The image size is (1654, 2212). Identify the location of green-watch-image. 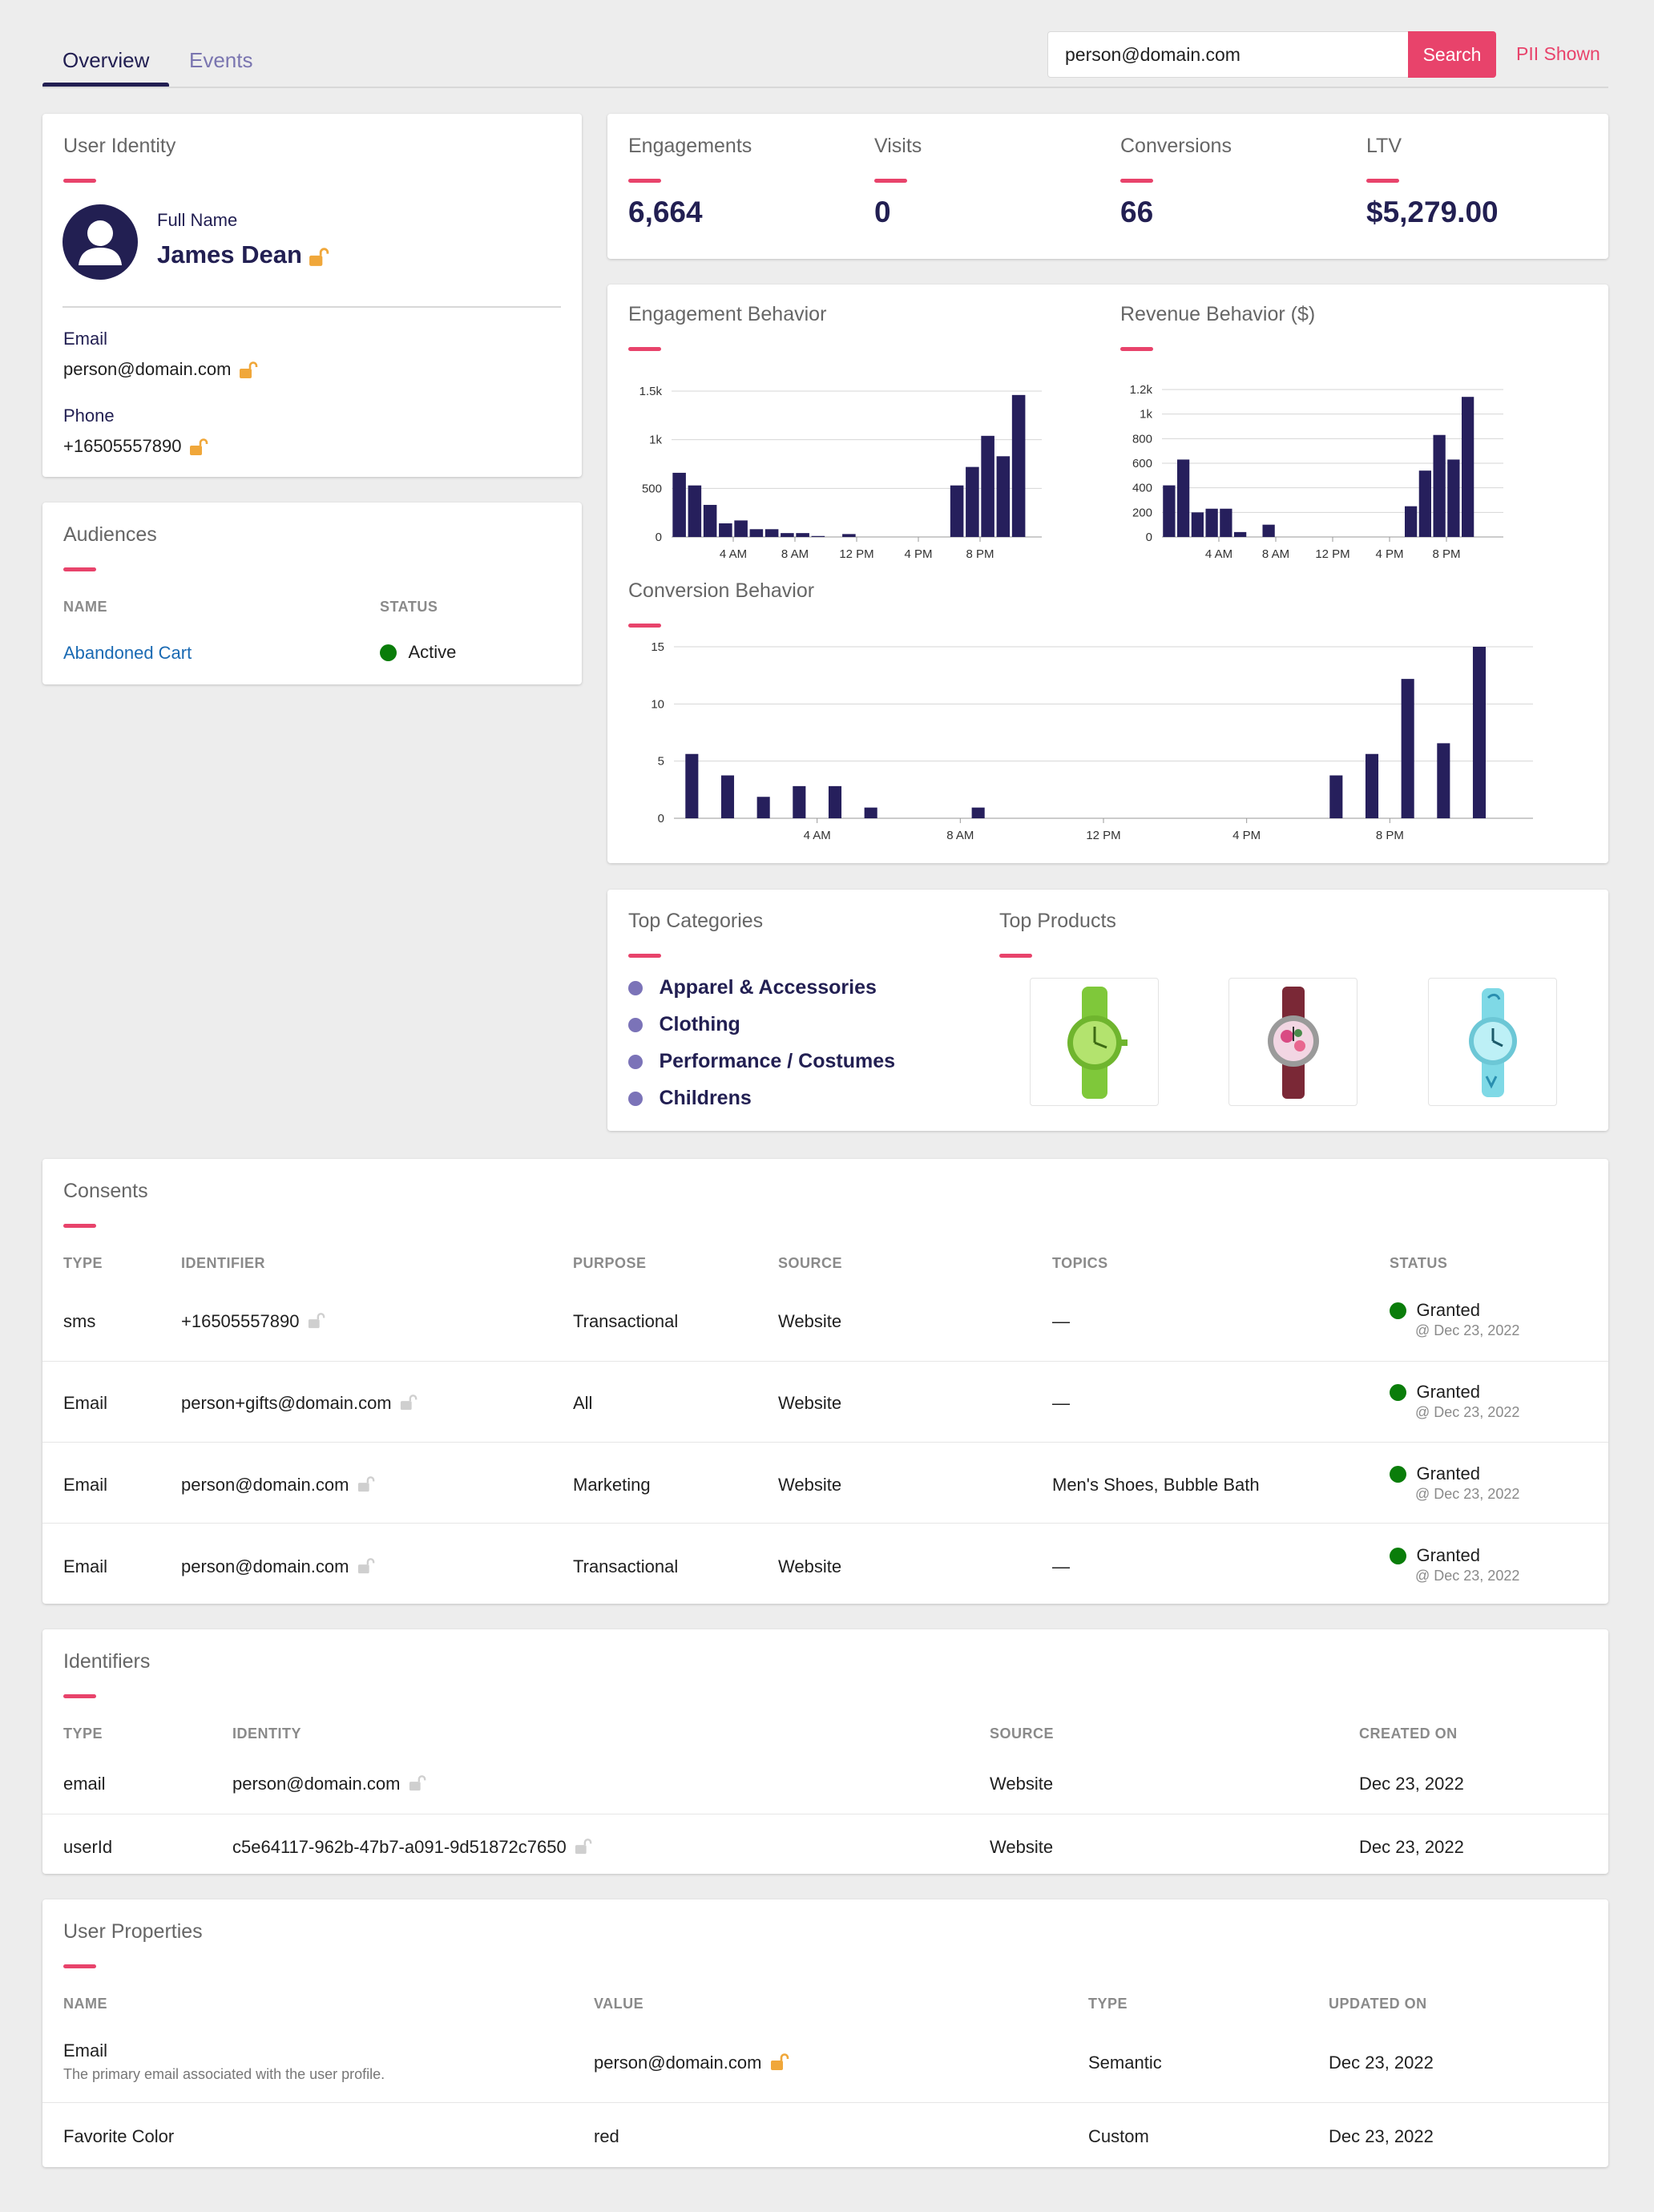
(1097, 1043).